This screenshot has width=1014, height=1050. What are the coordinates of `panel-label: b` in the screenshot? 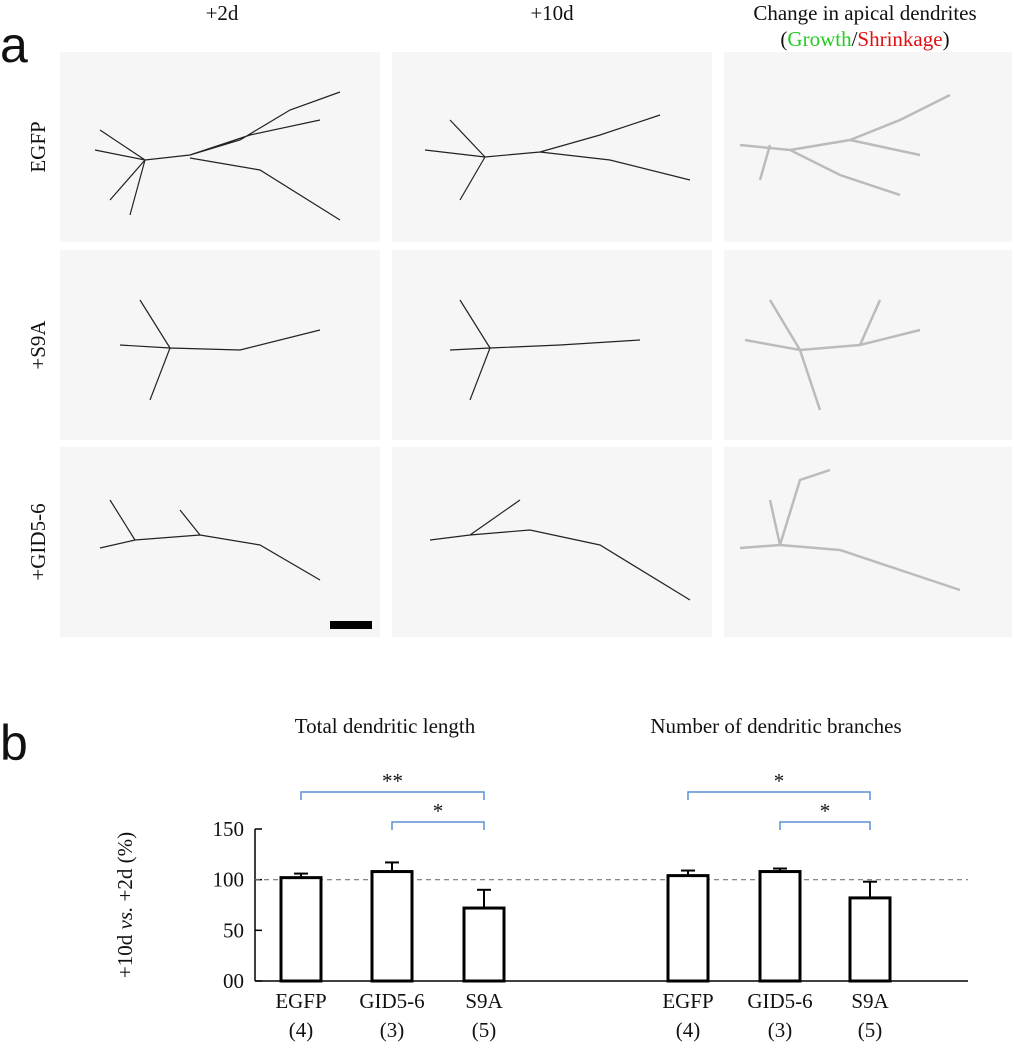 It's located at (14, 743).